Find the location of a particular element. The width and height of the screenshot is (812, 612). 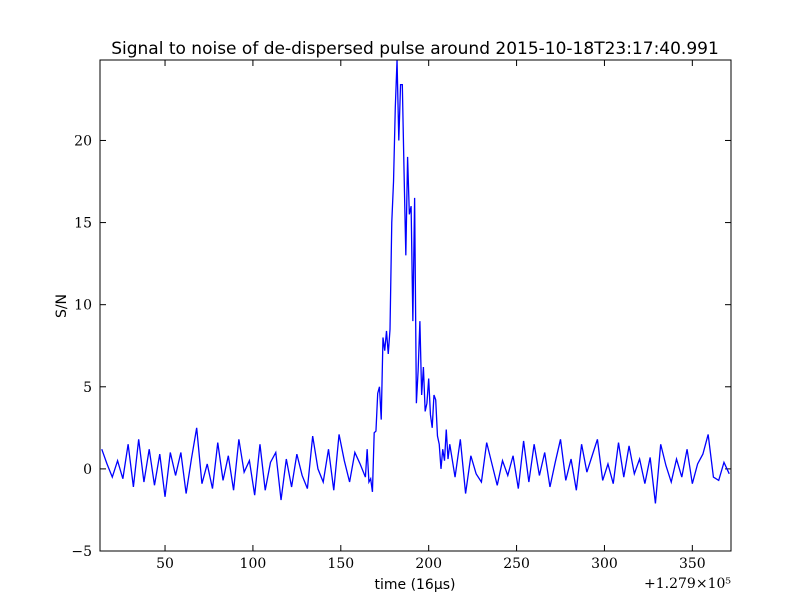

x-tick-label: 50 is located at coordinates (165, 564).